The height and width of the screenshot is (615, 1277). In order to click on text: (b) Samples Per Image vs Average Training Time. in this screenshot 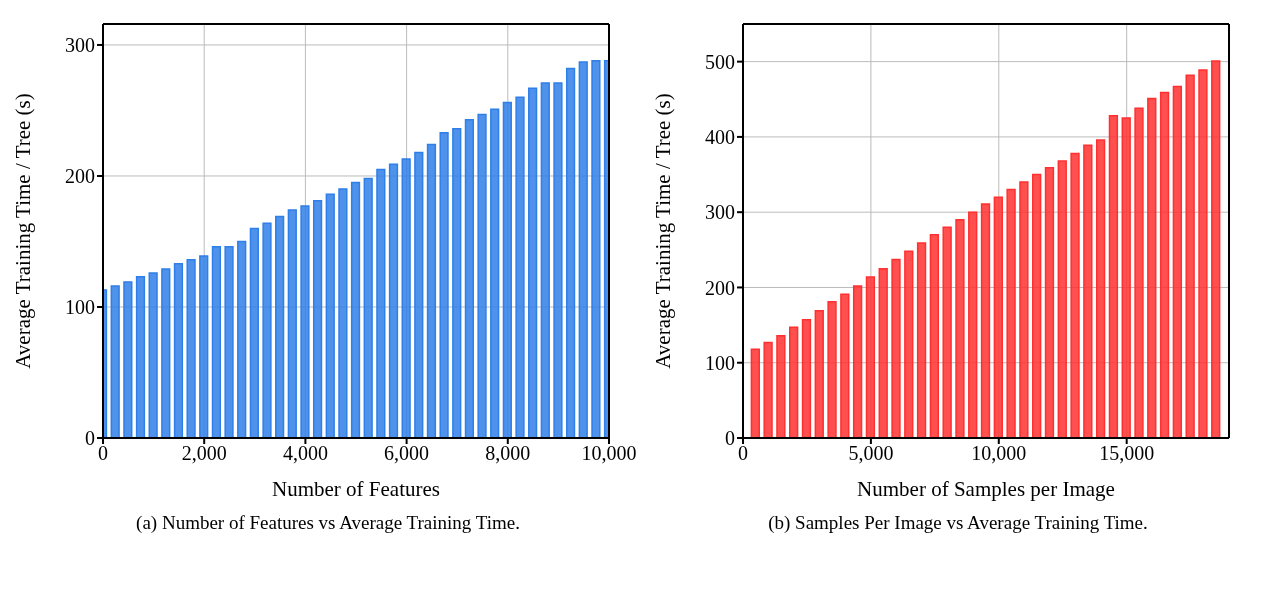, I will do `click(958, 523)`.